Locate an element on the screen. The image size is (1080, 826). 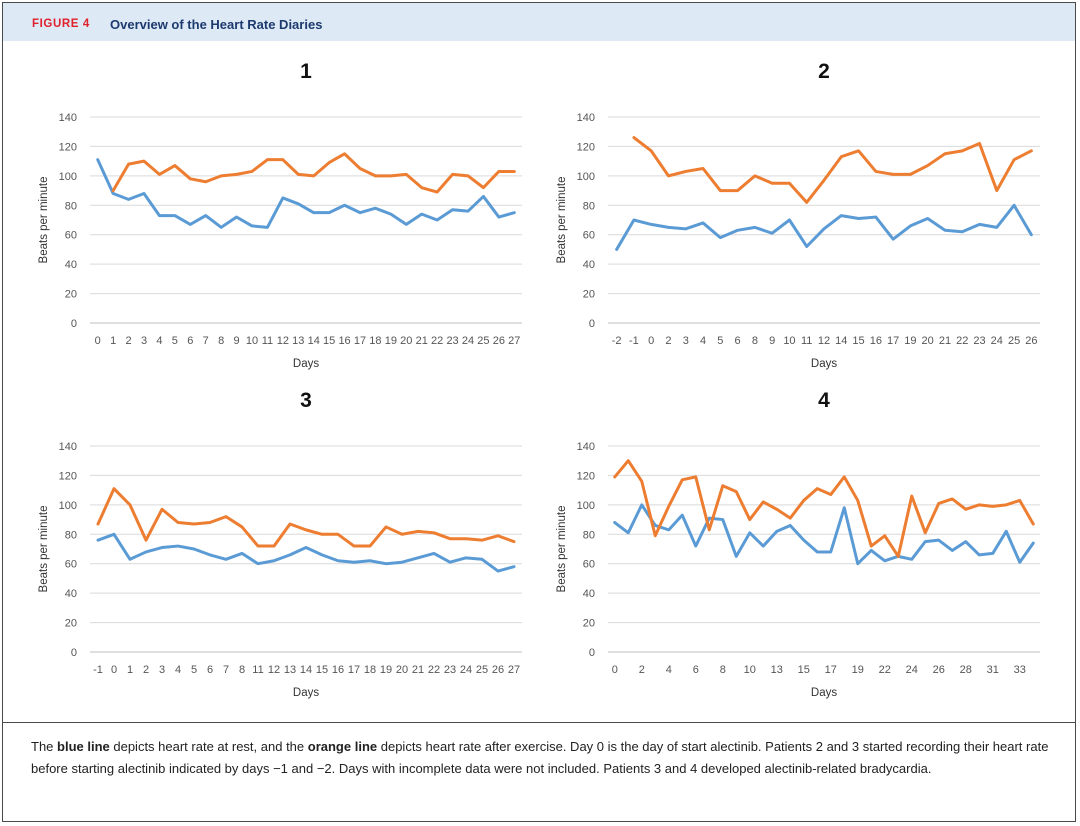
x-tick-label: 23 is located at coordinates (450, 670).